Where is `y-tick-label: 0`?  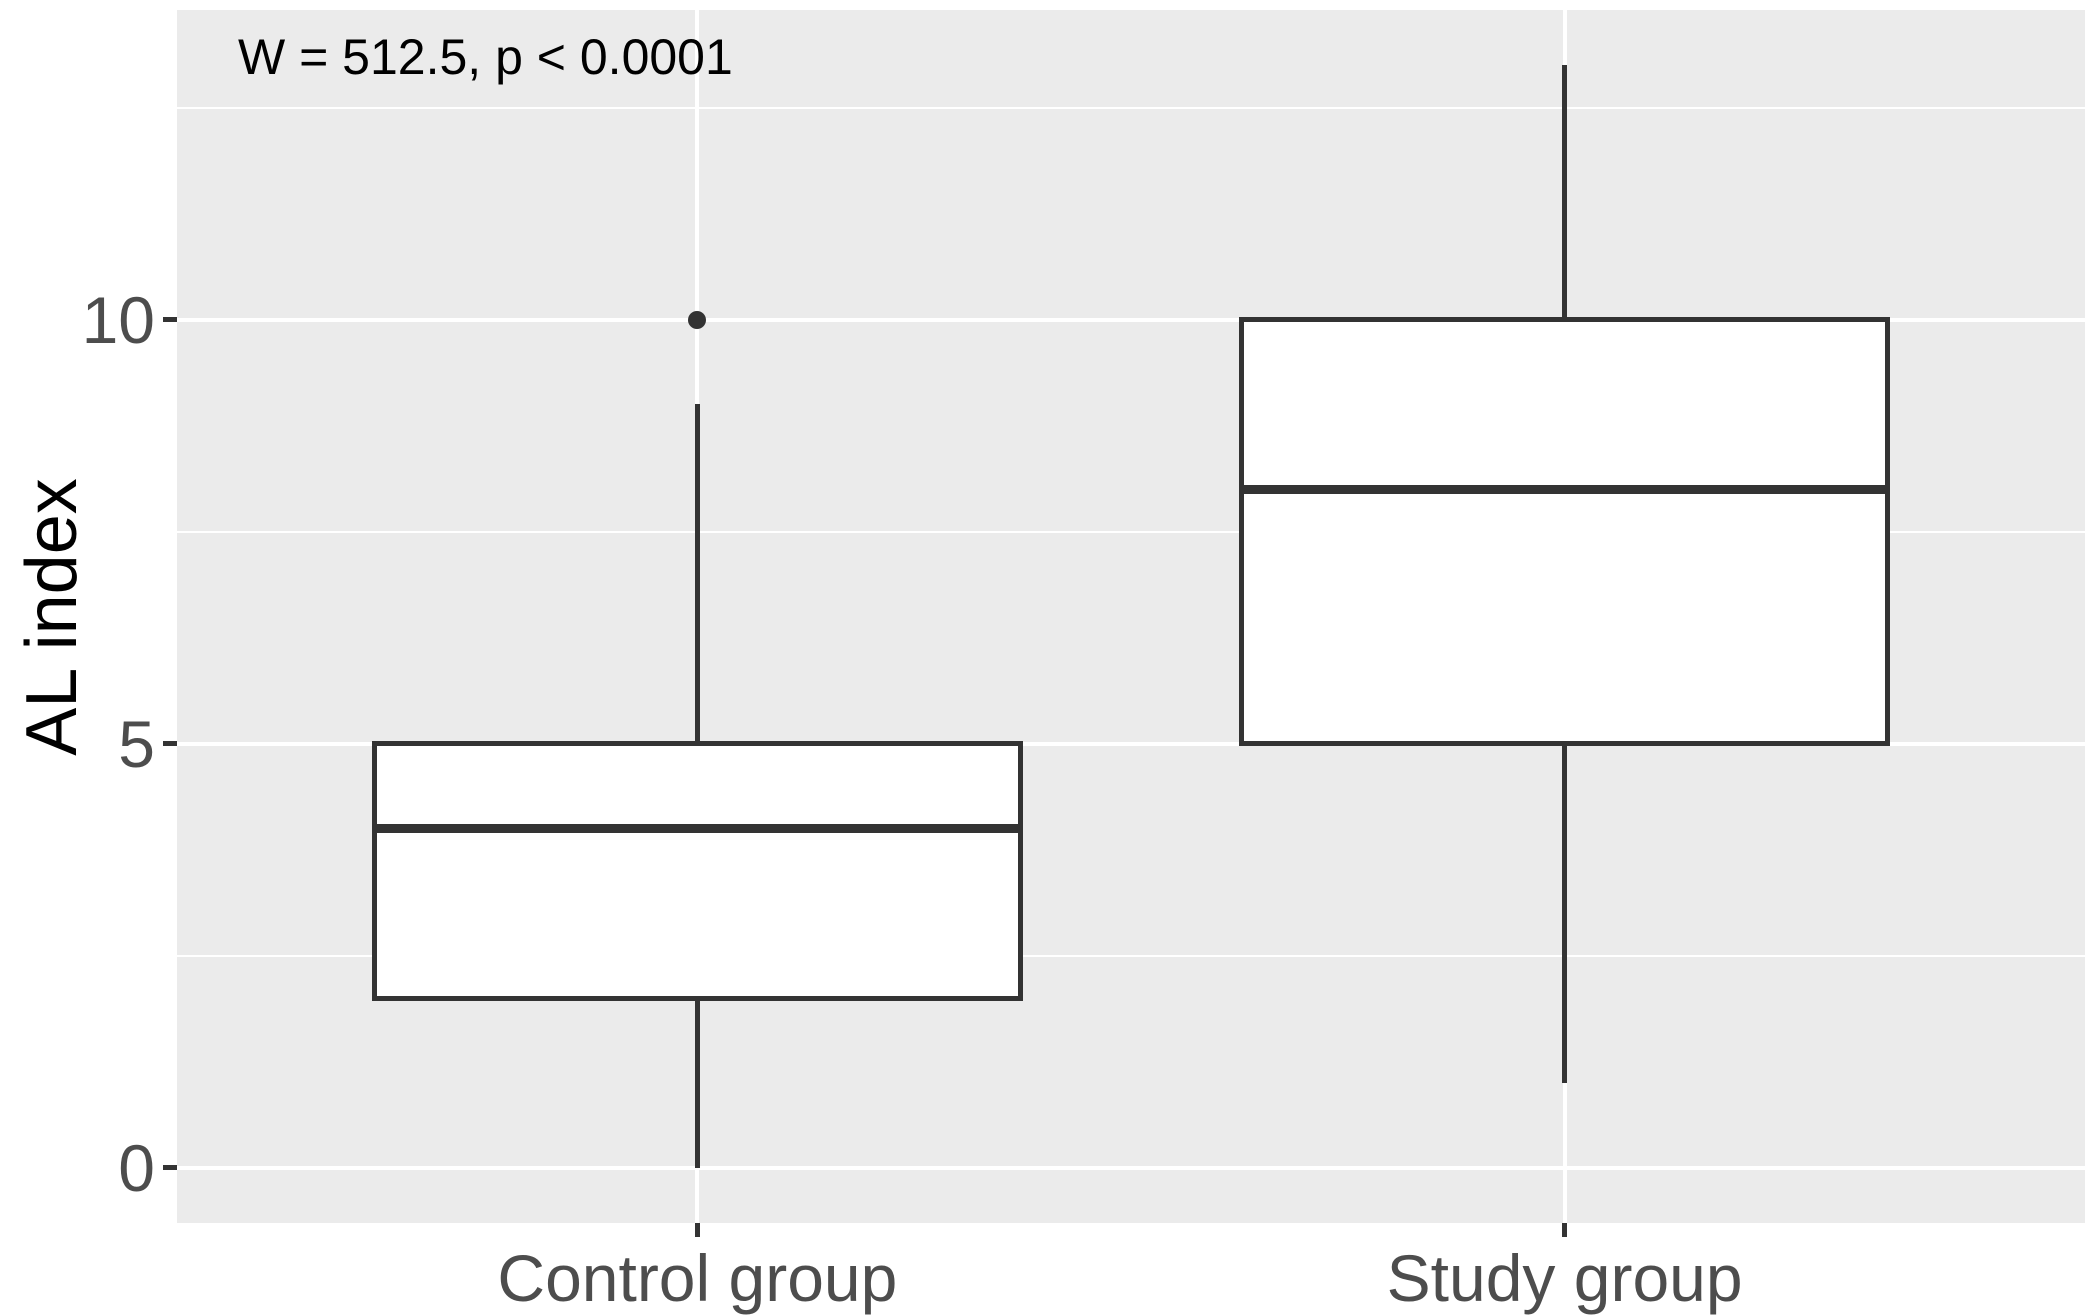
y-tick-label: 0 is located at coordinates (136, 1167).